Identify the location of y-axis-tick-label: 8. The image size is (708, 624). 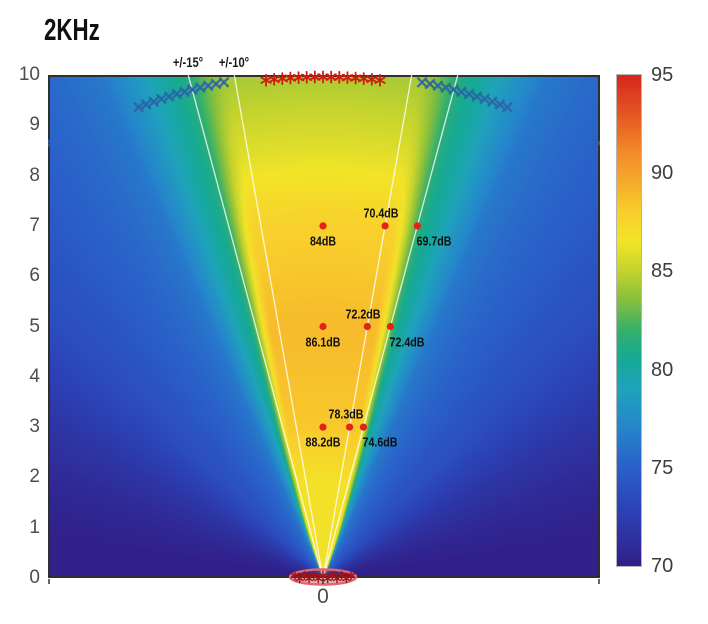
(34, 175).